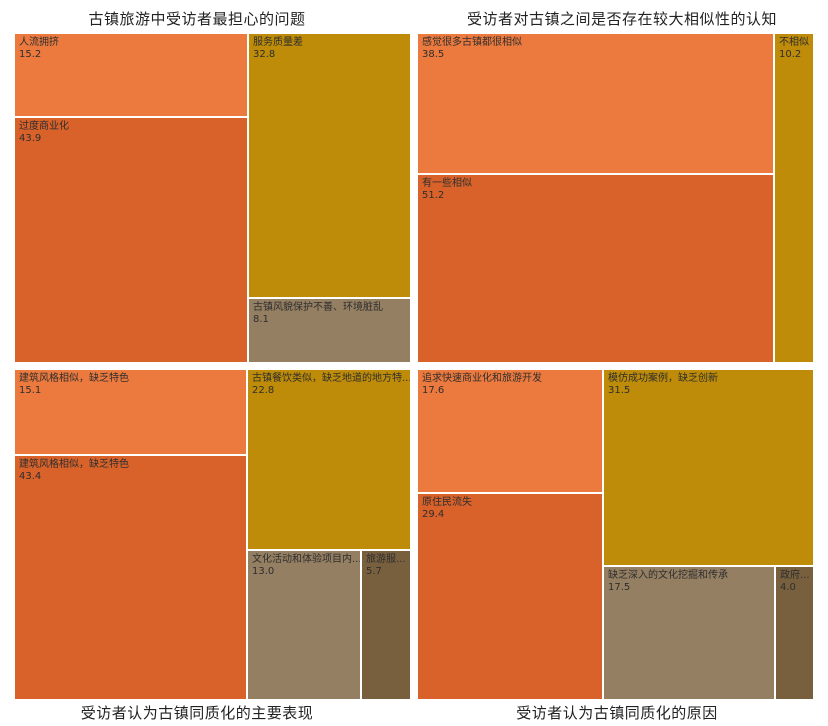 The height and width of the screenshot is (726, 828). What do you see at coordinates (663, 378) in the screenshot?
I see `tile-label: 模仿成功案例，缺乏创新` at bounding box center [663, 378].